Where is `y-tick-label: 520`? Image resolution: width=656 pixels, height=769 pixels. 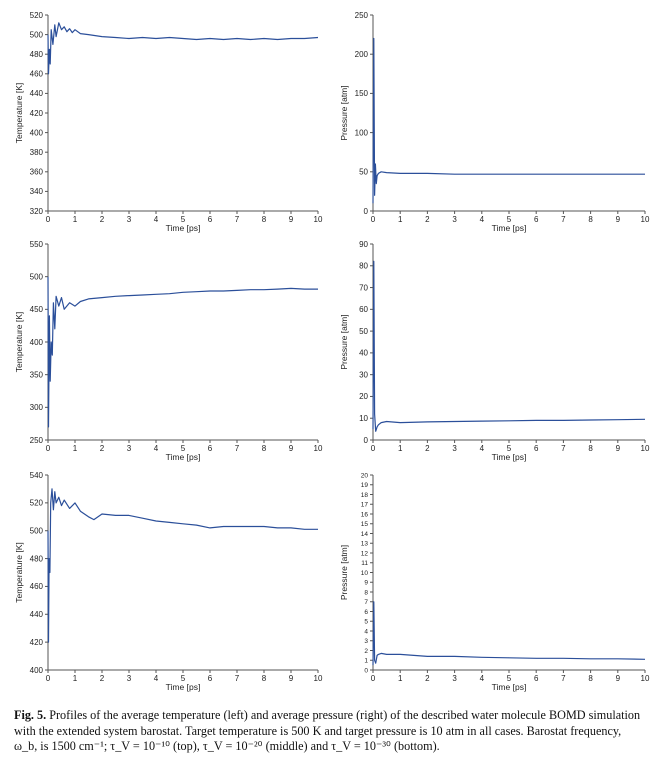
y-tick-label: 520 is located at coordinates (37, 503).